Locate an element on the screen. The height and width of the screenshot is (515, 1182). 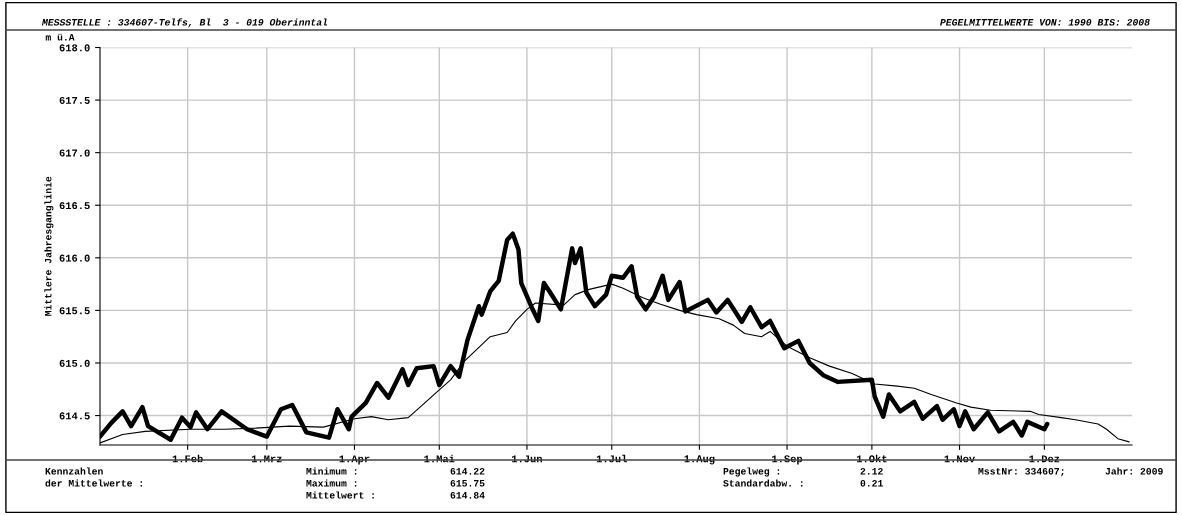
chart-title: MESSSTELLE : 334607-Telfs, Bl 3 - 019 Oberinntal is located at coordinates (184, 23).